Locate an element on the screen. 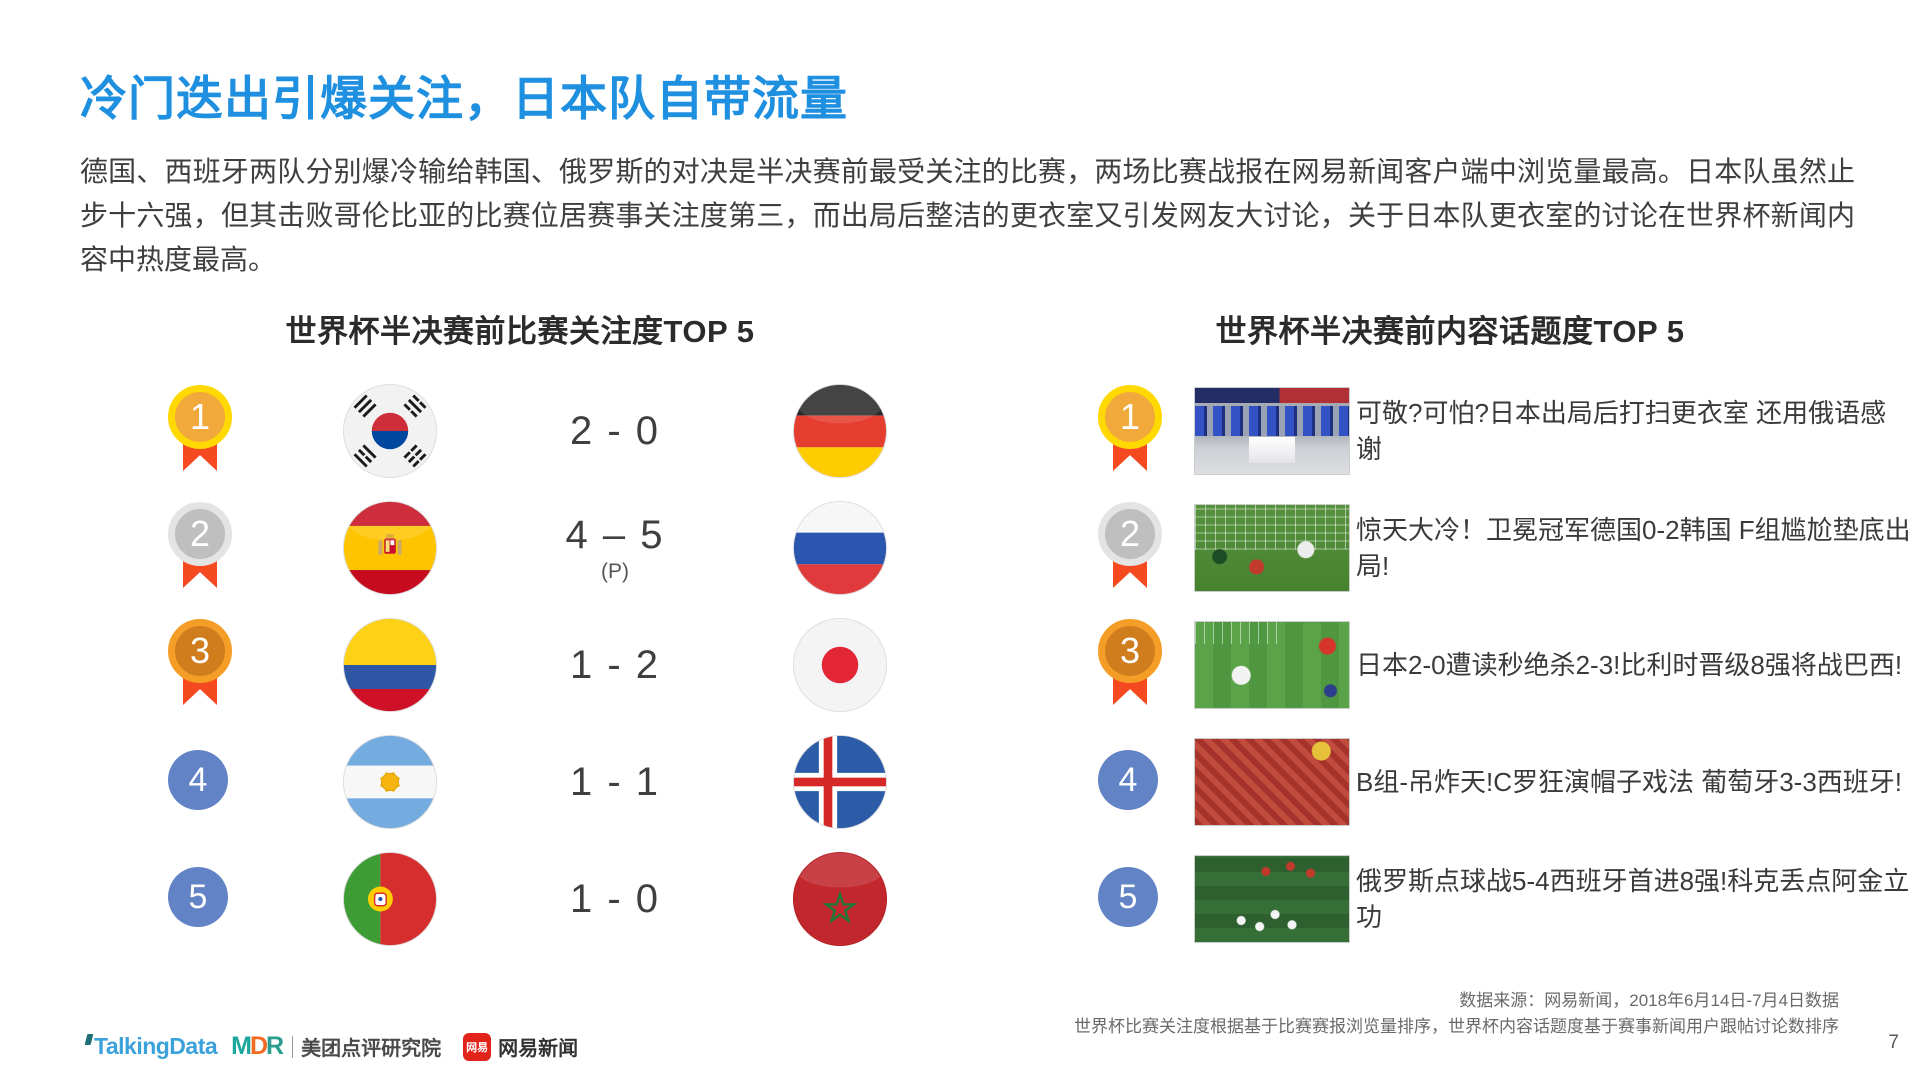  news-title: B组-吊炸天!C罗狂演帽子戏法 葡萄牙3-3西班牙! is located at coordinates (1629, 782).